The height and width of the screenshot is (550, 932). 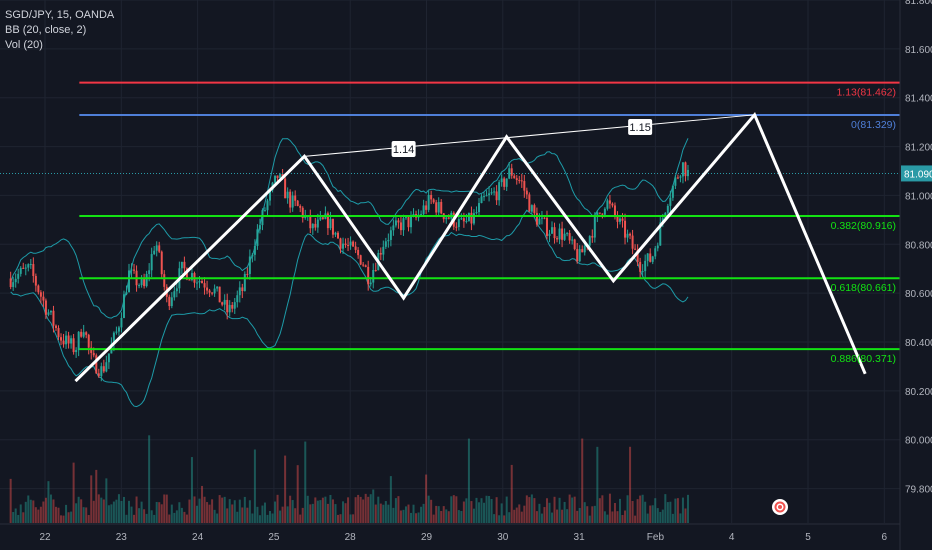 I want to click on symbol-title: SGD/JPY, 15, OANDA, so click(x=60, y=15).